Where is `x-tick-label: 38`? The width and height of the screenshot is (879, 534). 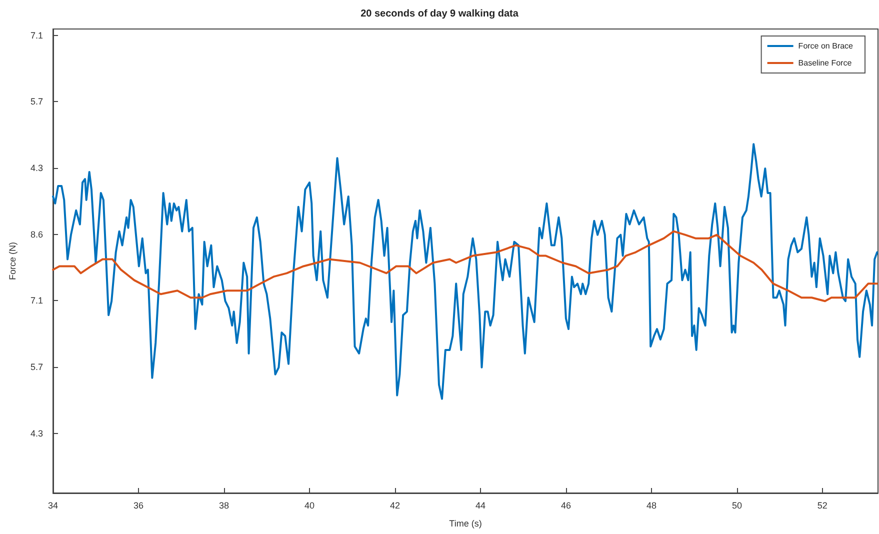
x-tick-label: 38 is located at coordinates (223, 505).